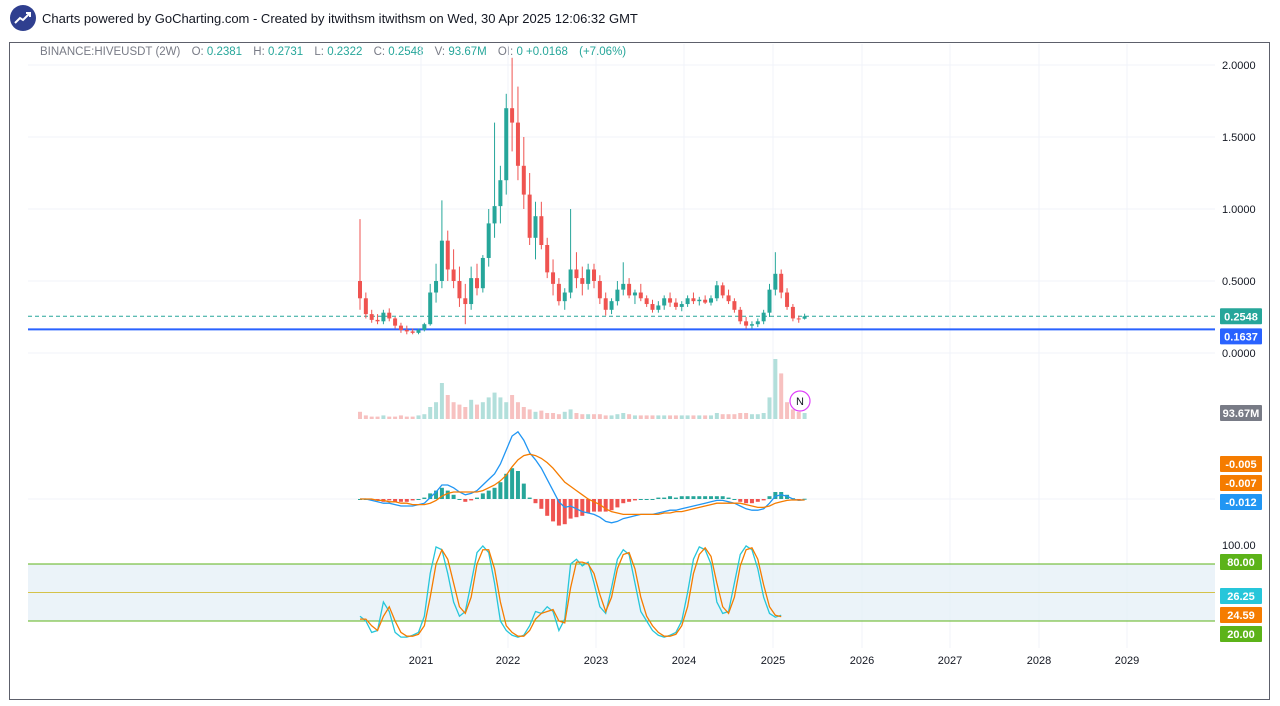 Image resolution: width=1280 pixels, height=706 pixels. Describe the element at coordinates (319, 52) in the screenshot. I see `low-label: L:` at that location.